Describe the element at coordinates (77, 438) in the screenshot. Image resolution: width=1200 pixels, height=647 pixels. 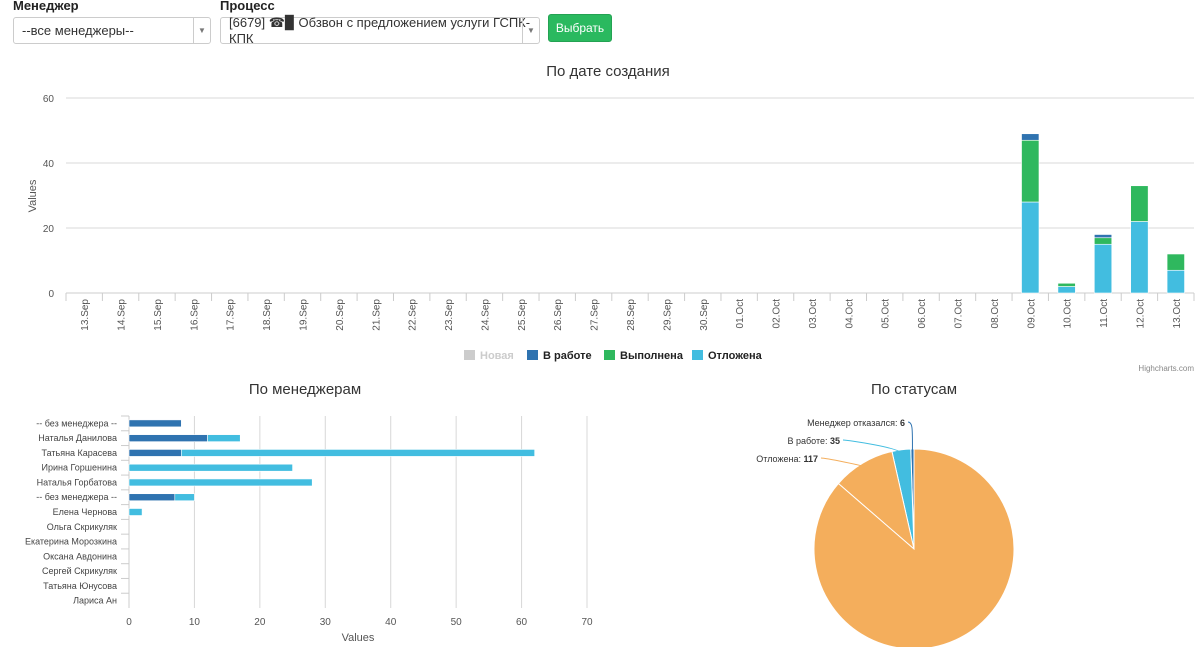
I see `y-tick-label: Наталья Данилова` at that location.